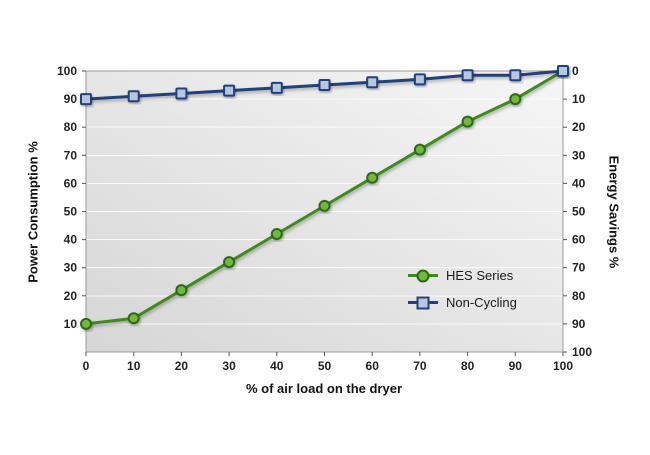  Describe the element at coordinates (614, 212) in the screenshot. I see `y-axis-title-right: Energy Savings %` at that location.